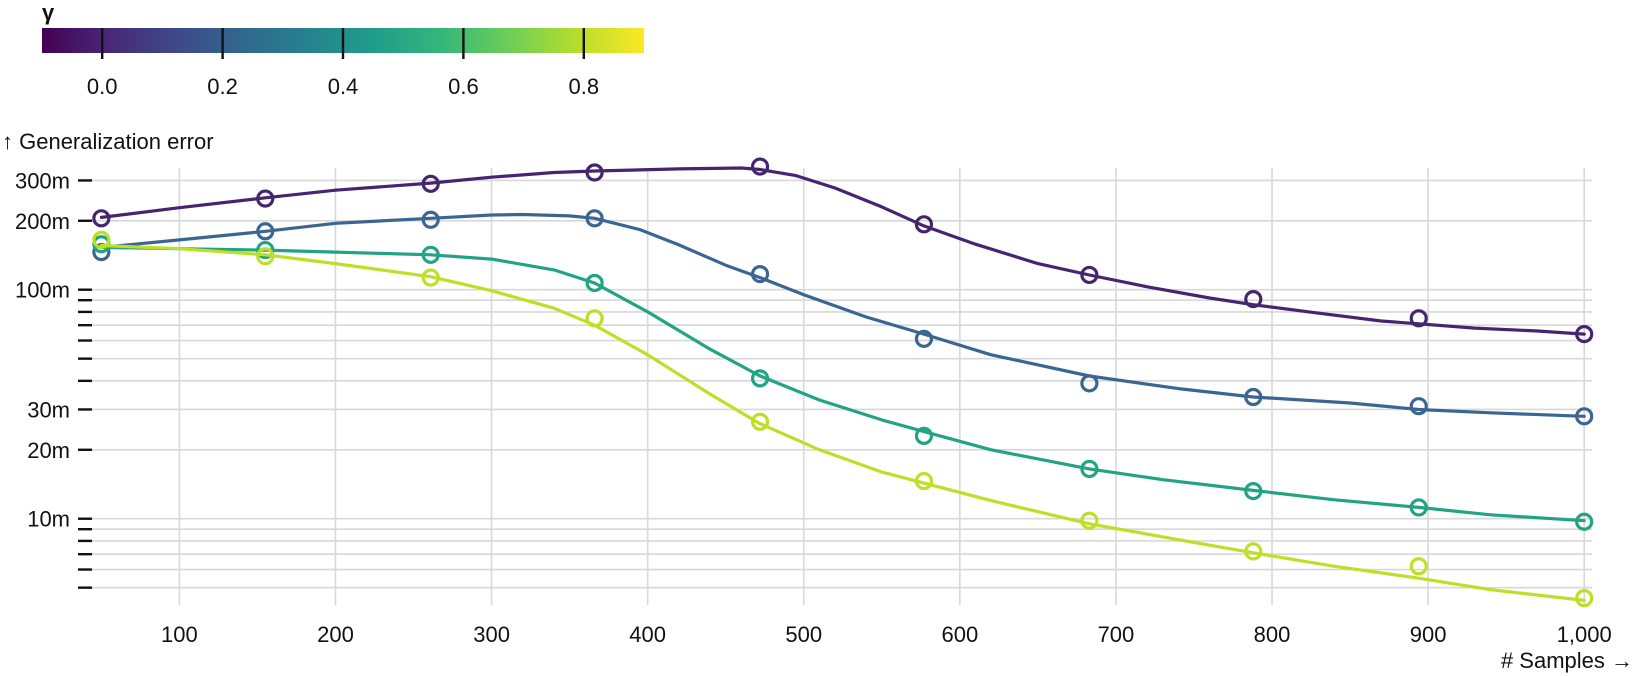 The image size is (1638, 676). Describe the element at coordinates (222, 86) in the screenshot. I see `legend-tick-label: 0.2` at that location.